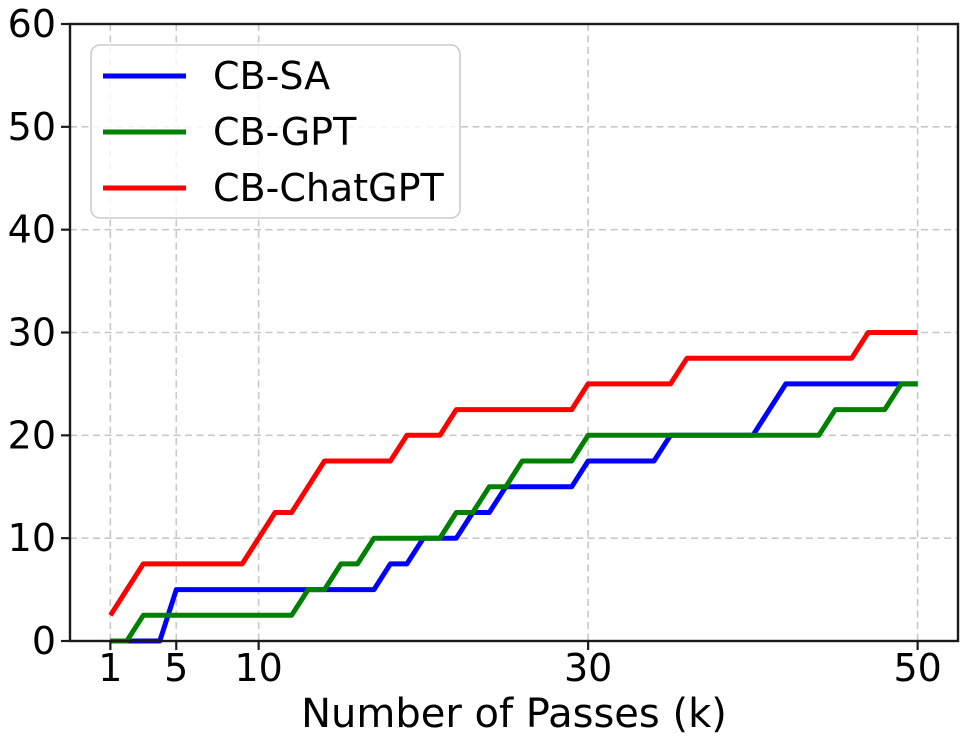 The width and height of the screenshot is (969, 745). Describe the element at coordinates (32, 333) in the screenshot. I see `y-tick-label: 30` at that location.